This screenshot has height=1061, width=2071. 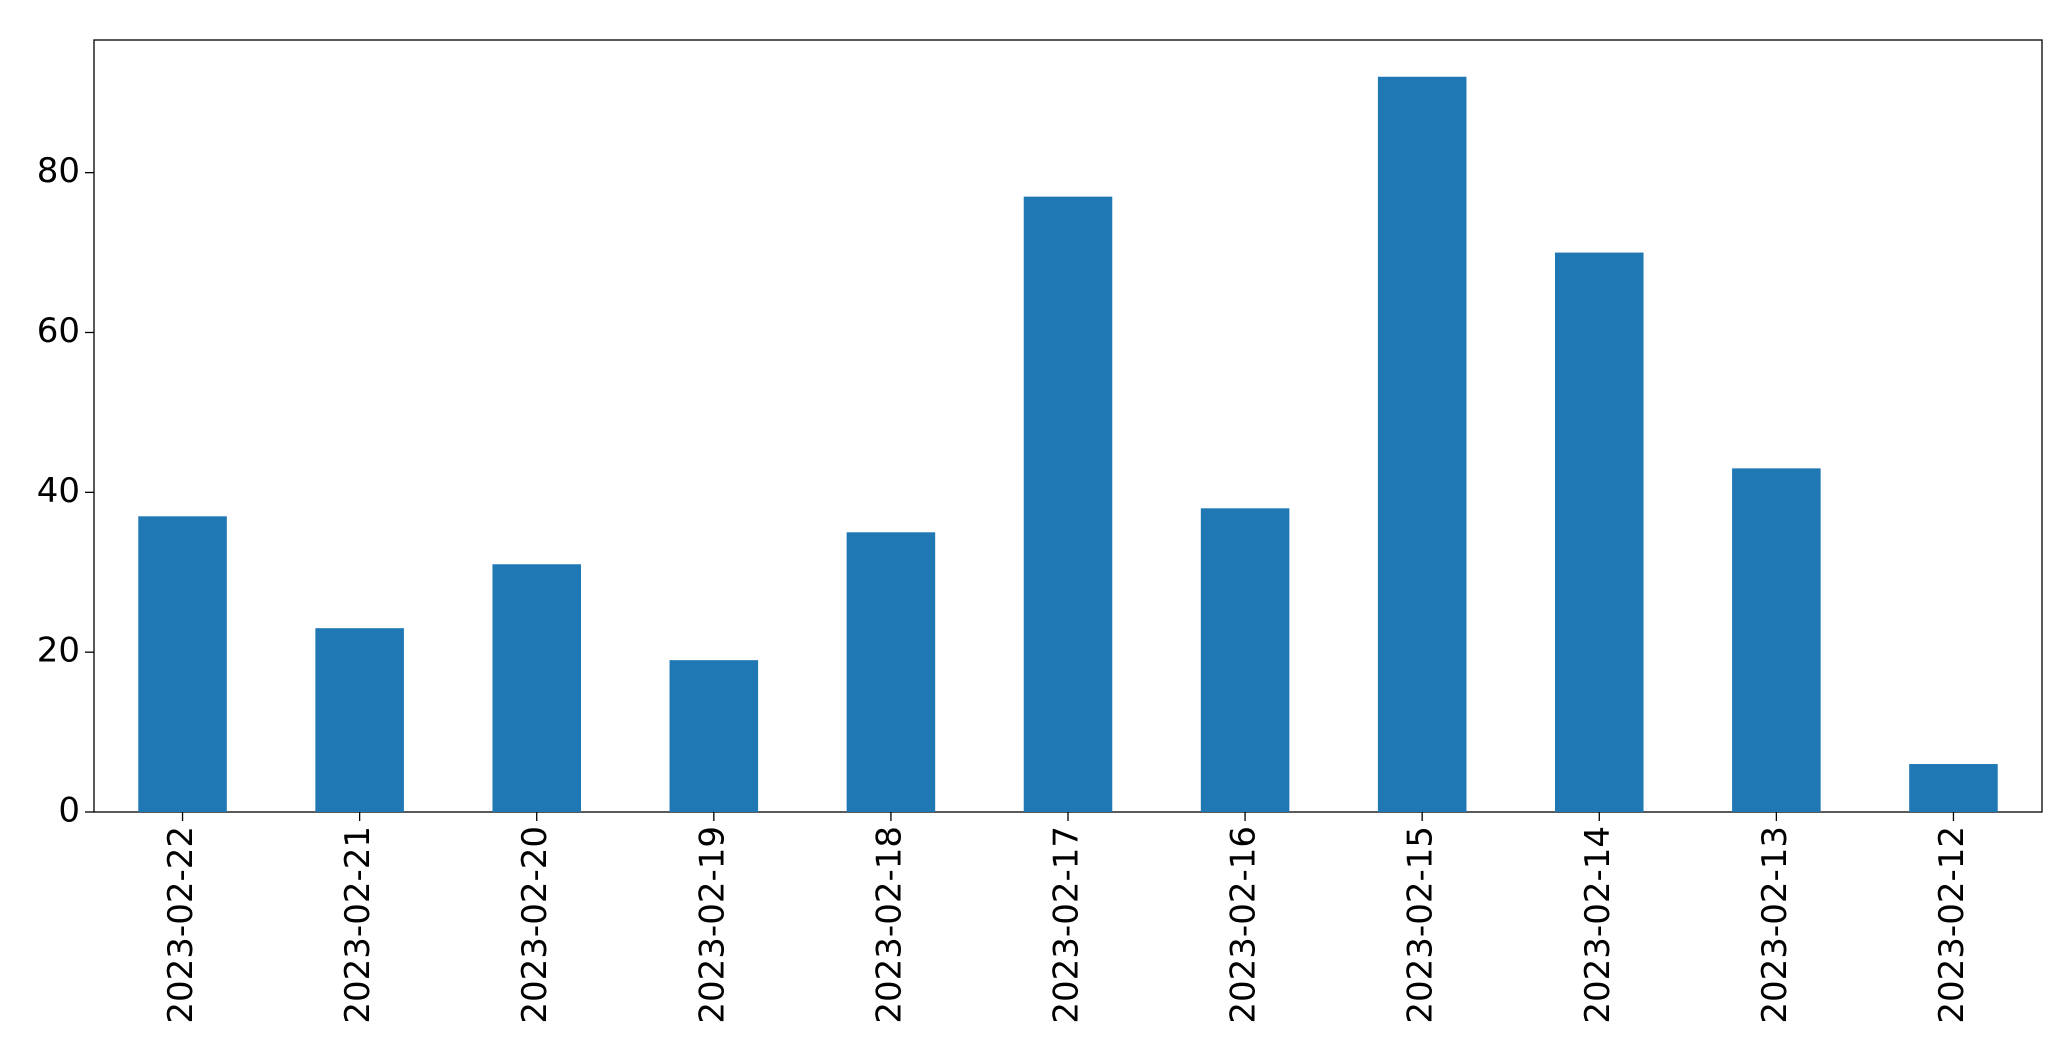 What do you see at coordinates (889, 925) in the screenshot?
I see `x-tick-label: 2023-02-18` at bounding box center [889, 925].